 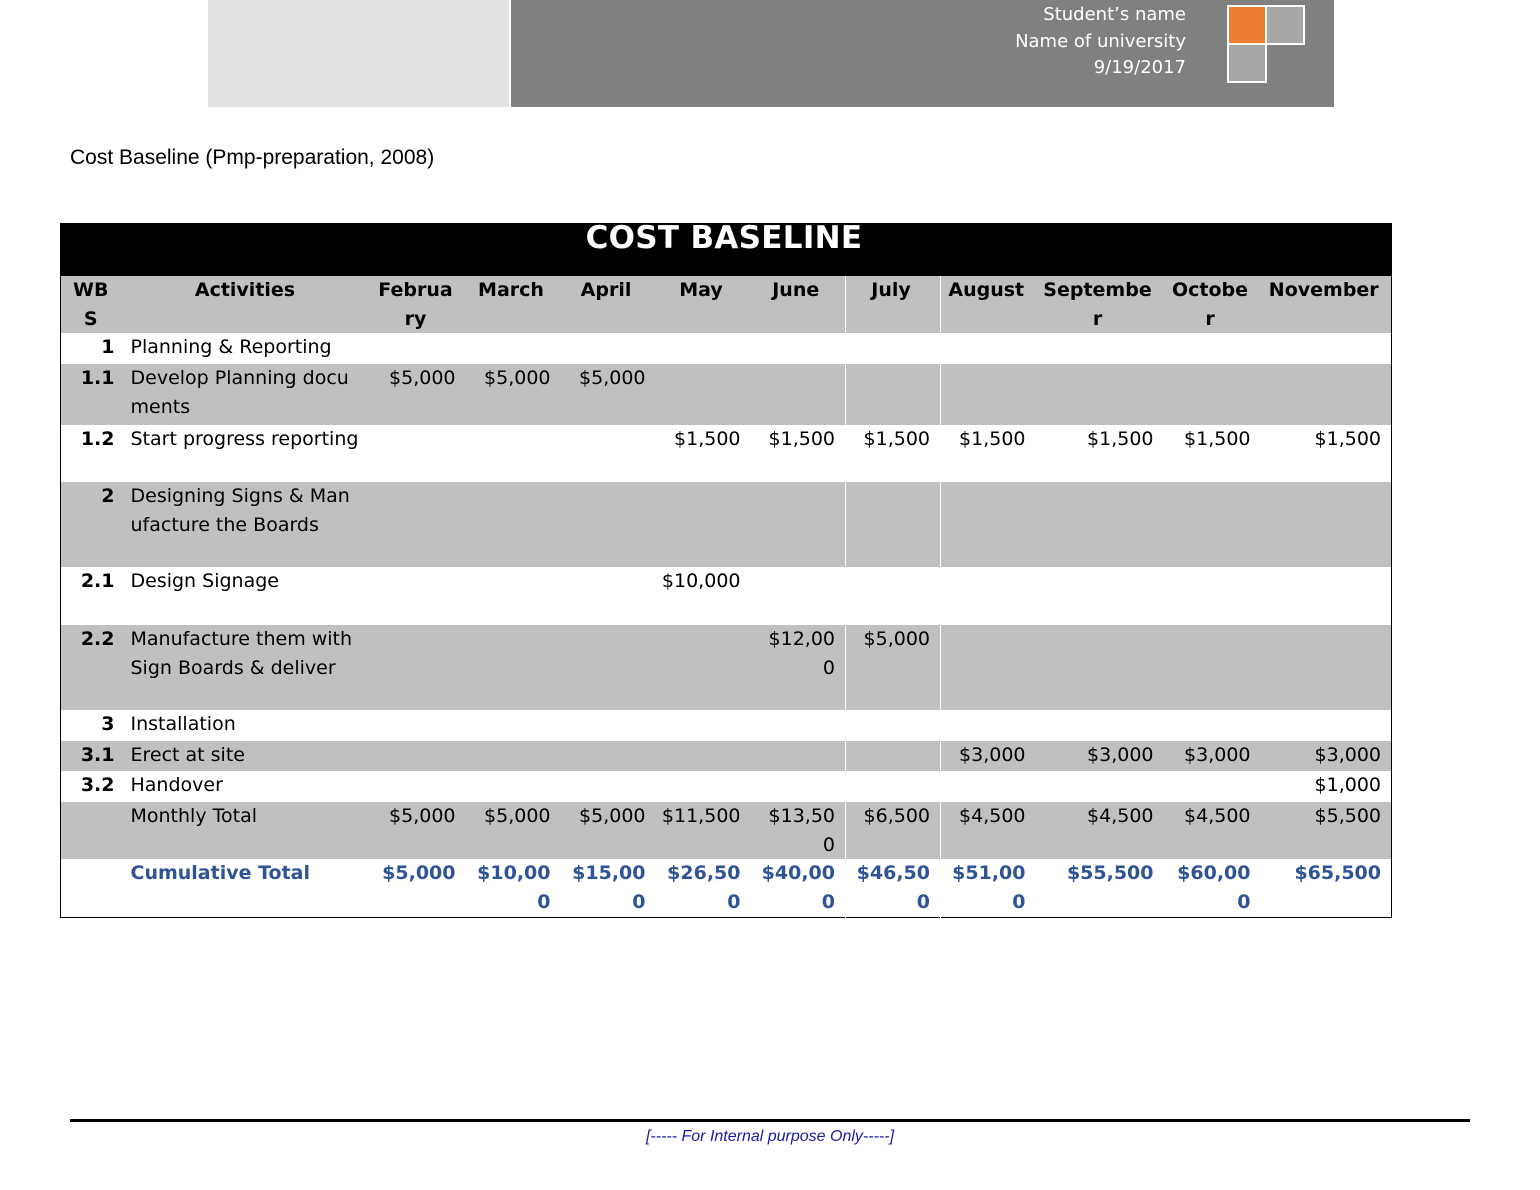 What do you see at coordinates (92, 394) in the screenshot?
I see `wbs-cell: 1.1` at bounding box center [92, 394].